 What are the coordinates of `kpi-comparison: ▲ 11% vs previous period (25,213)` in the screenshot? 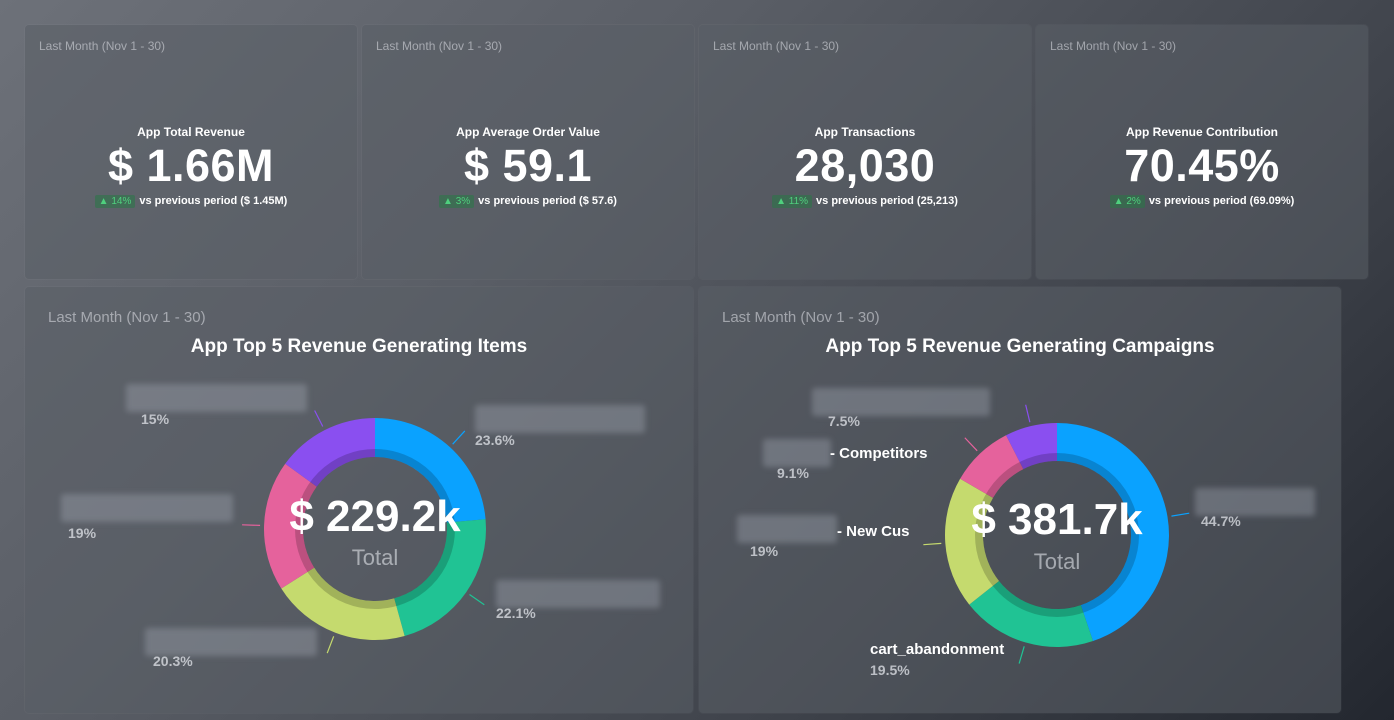 It's located at (865, 201).